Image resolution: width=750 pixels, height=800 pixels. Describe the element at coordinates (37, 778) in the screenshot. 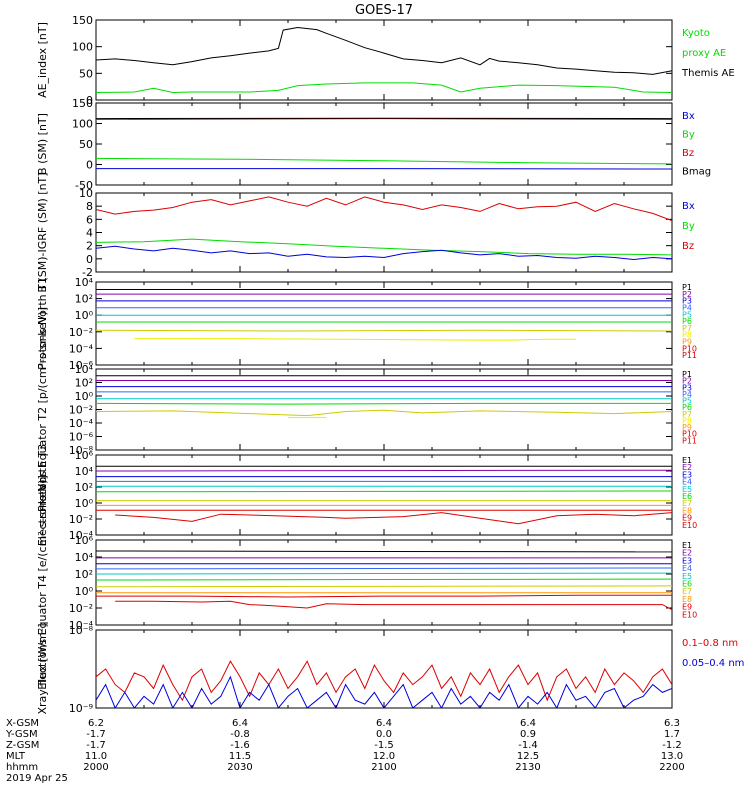

I see `date-label: 2019 Apr 25` at that location.